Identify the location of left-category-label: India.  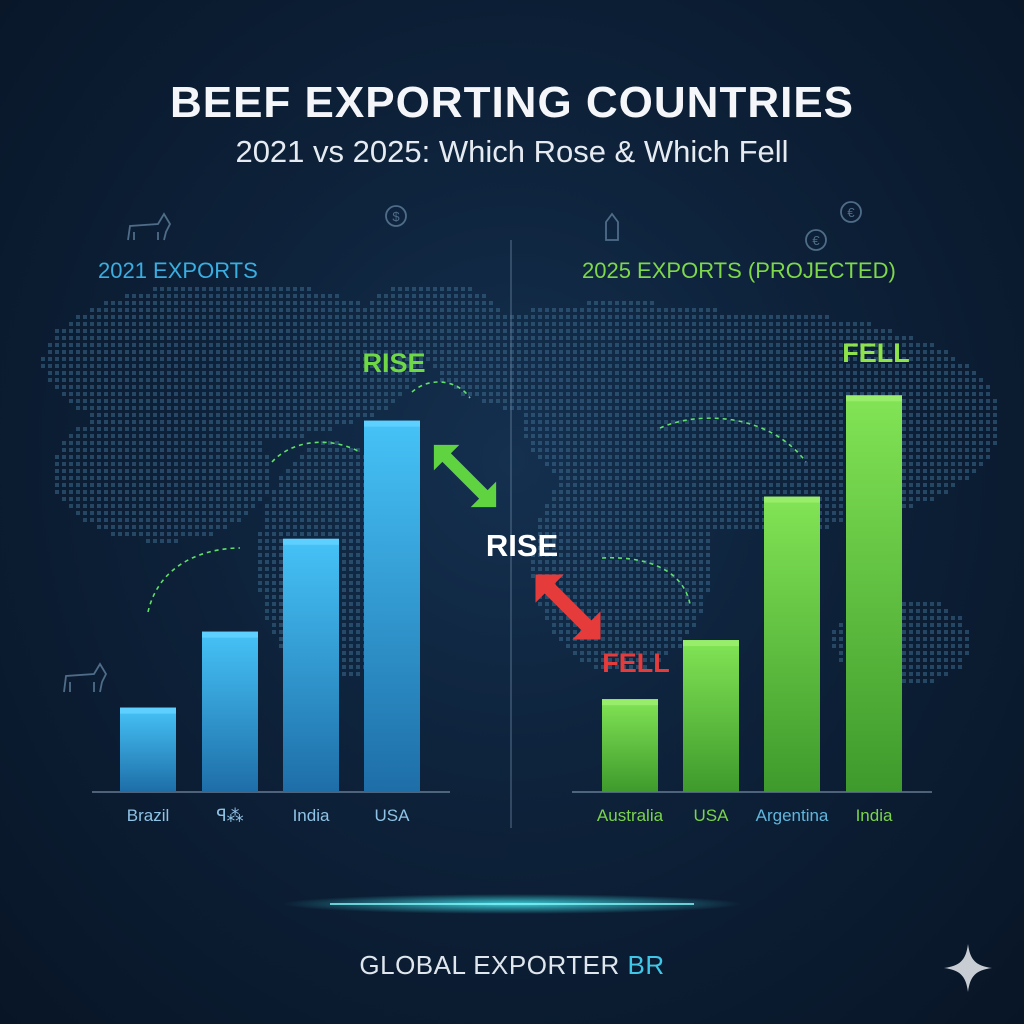
(311, 815).